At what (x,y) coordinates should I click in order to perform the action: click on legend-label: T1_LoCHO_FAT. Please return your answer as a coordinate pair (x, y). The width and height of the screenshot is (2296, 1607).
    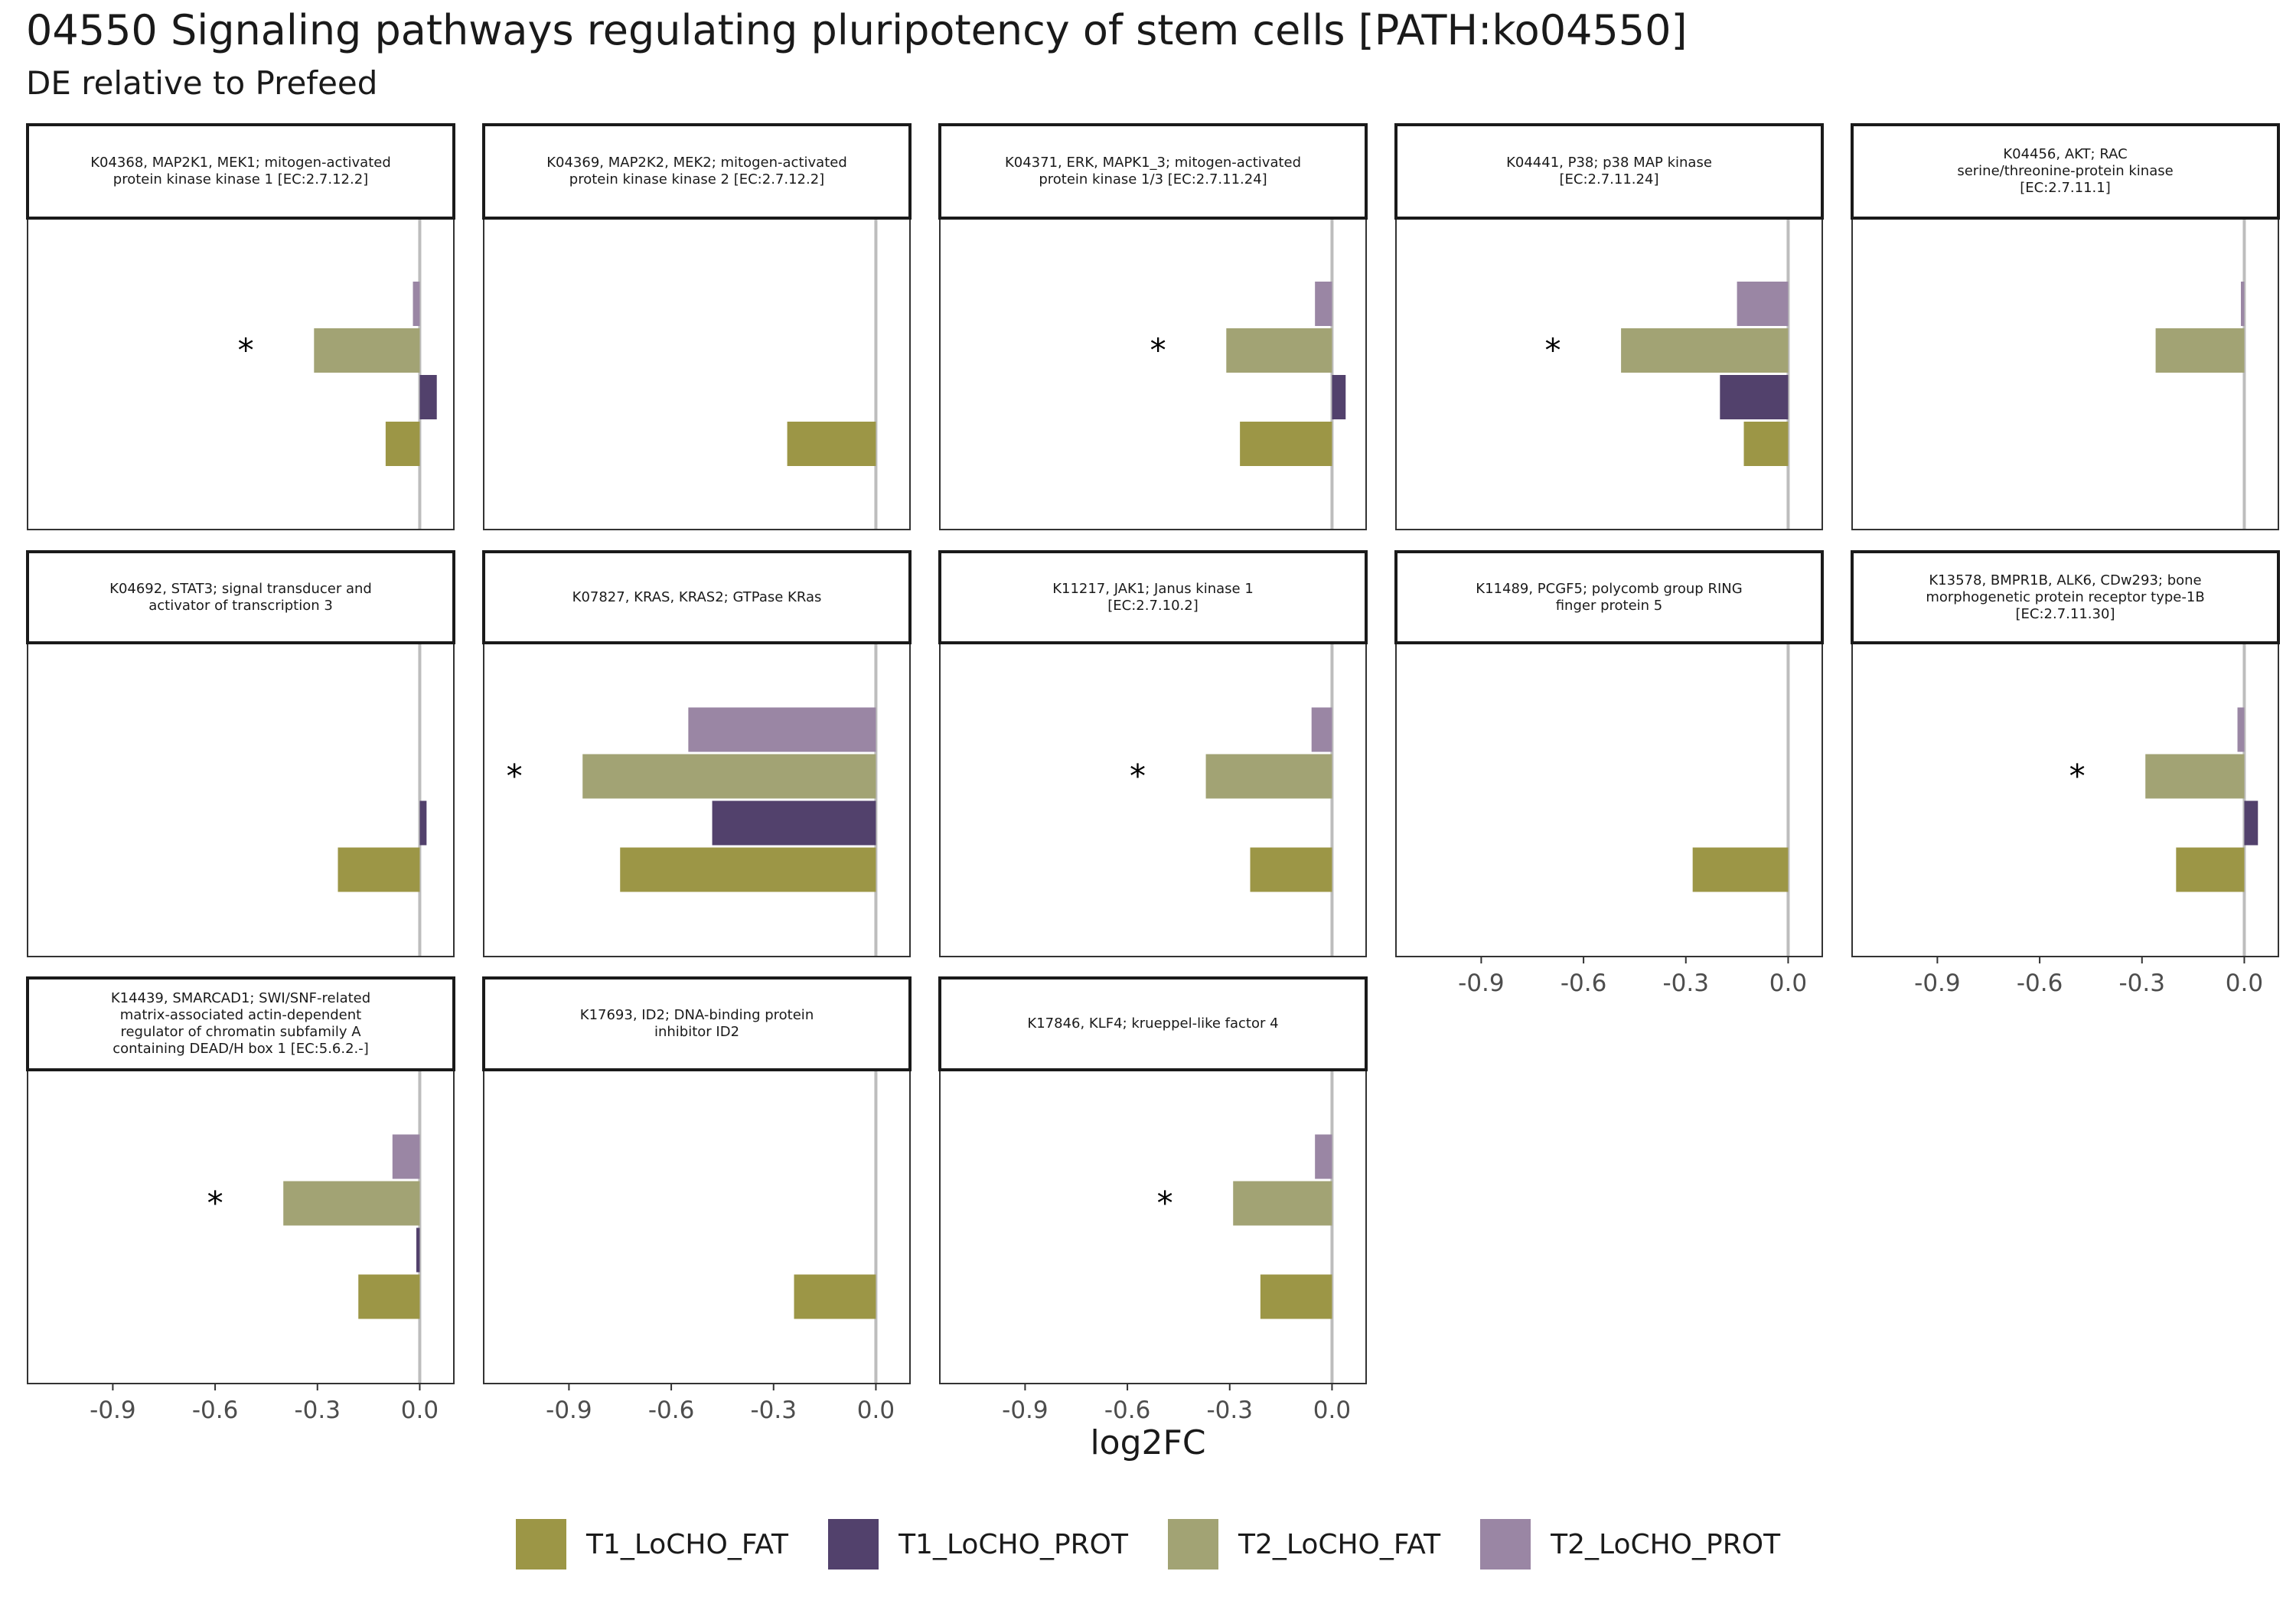
    Looking at the image, I should click on (687, 1544).